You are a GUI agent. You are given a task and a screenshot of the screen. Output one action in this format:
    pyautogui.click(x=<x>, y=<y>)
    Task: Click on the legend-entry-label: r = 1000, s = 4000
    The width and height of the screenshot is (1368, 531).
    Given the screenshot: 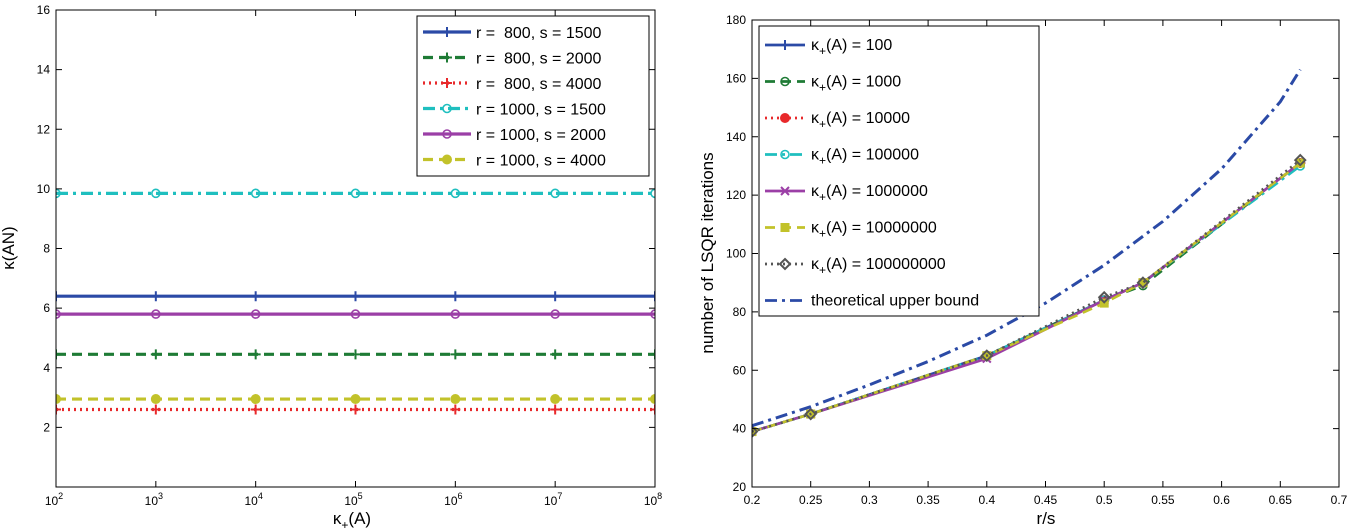 What is the action you would take?
    pyautogui.click(x=541, y=161)
    